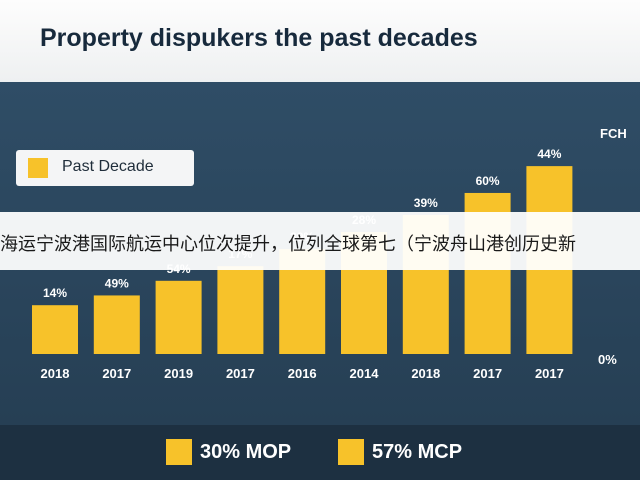 The height and width of the screenshot is (480, 640). Describe the element at coordinates (607, 359) in the screenshot. I see `y-axis-bottom-label: 0%` at that location.